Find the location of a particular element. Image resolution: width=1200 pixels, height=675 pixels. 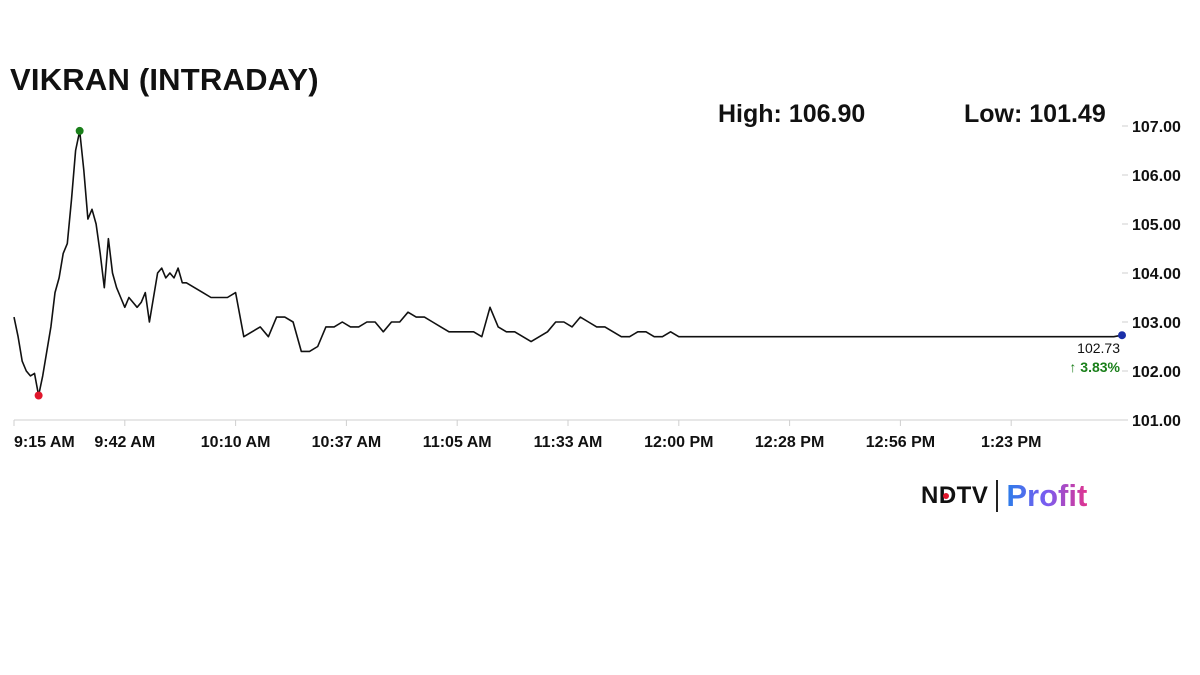

y-tick-label: 101.00 is located at coordinates (1156, 421).